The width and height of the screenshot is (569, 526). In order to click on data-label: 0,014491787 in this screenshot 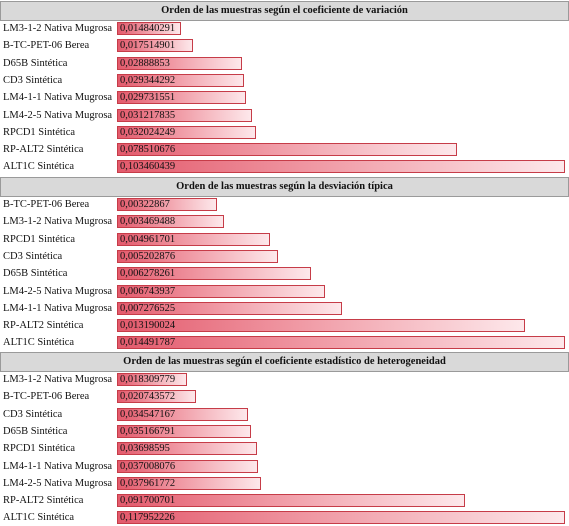, I will do `click(148, 343)`.